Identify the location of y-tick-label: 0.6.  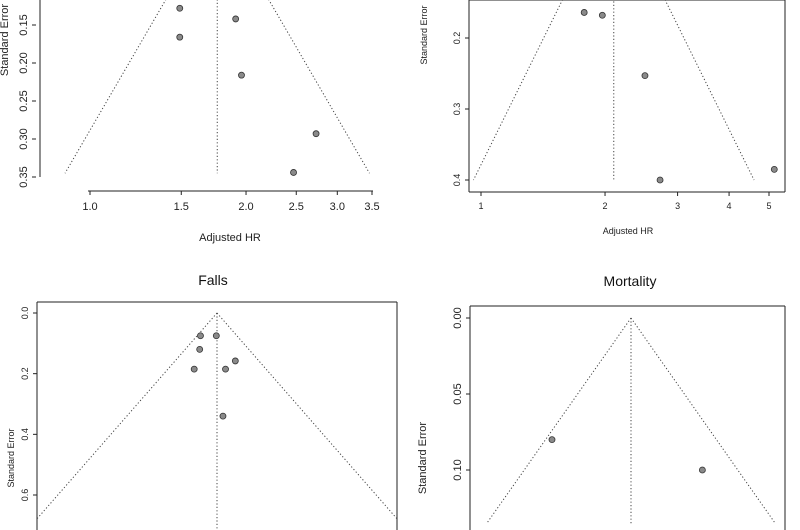
(25, 495).